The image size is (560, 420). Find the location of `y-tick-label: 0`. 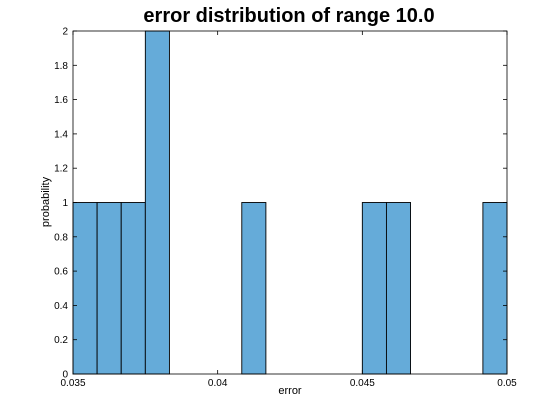

y-tick-label: 0 is located at coordinates (65, 375).